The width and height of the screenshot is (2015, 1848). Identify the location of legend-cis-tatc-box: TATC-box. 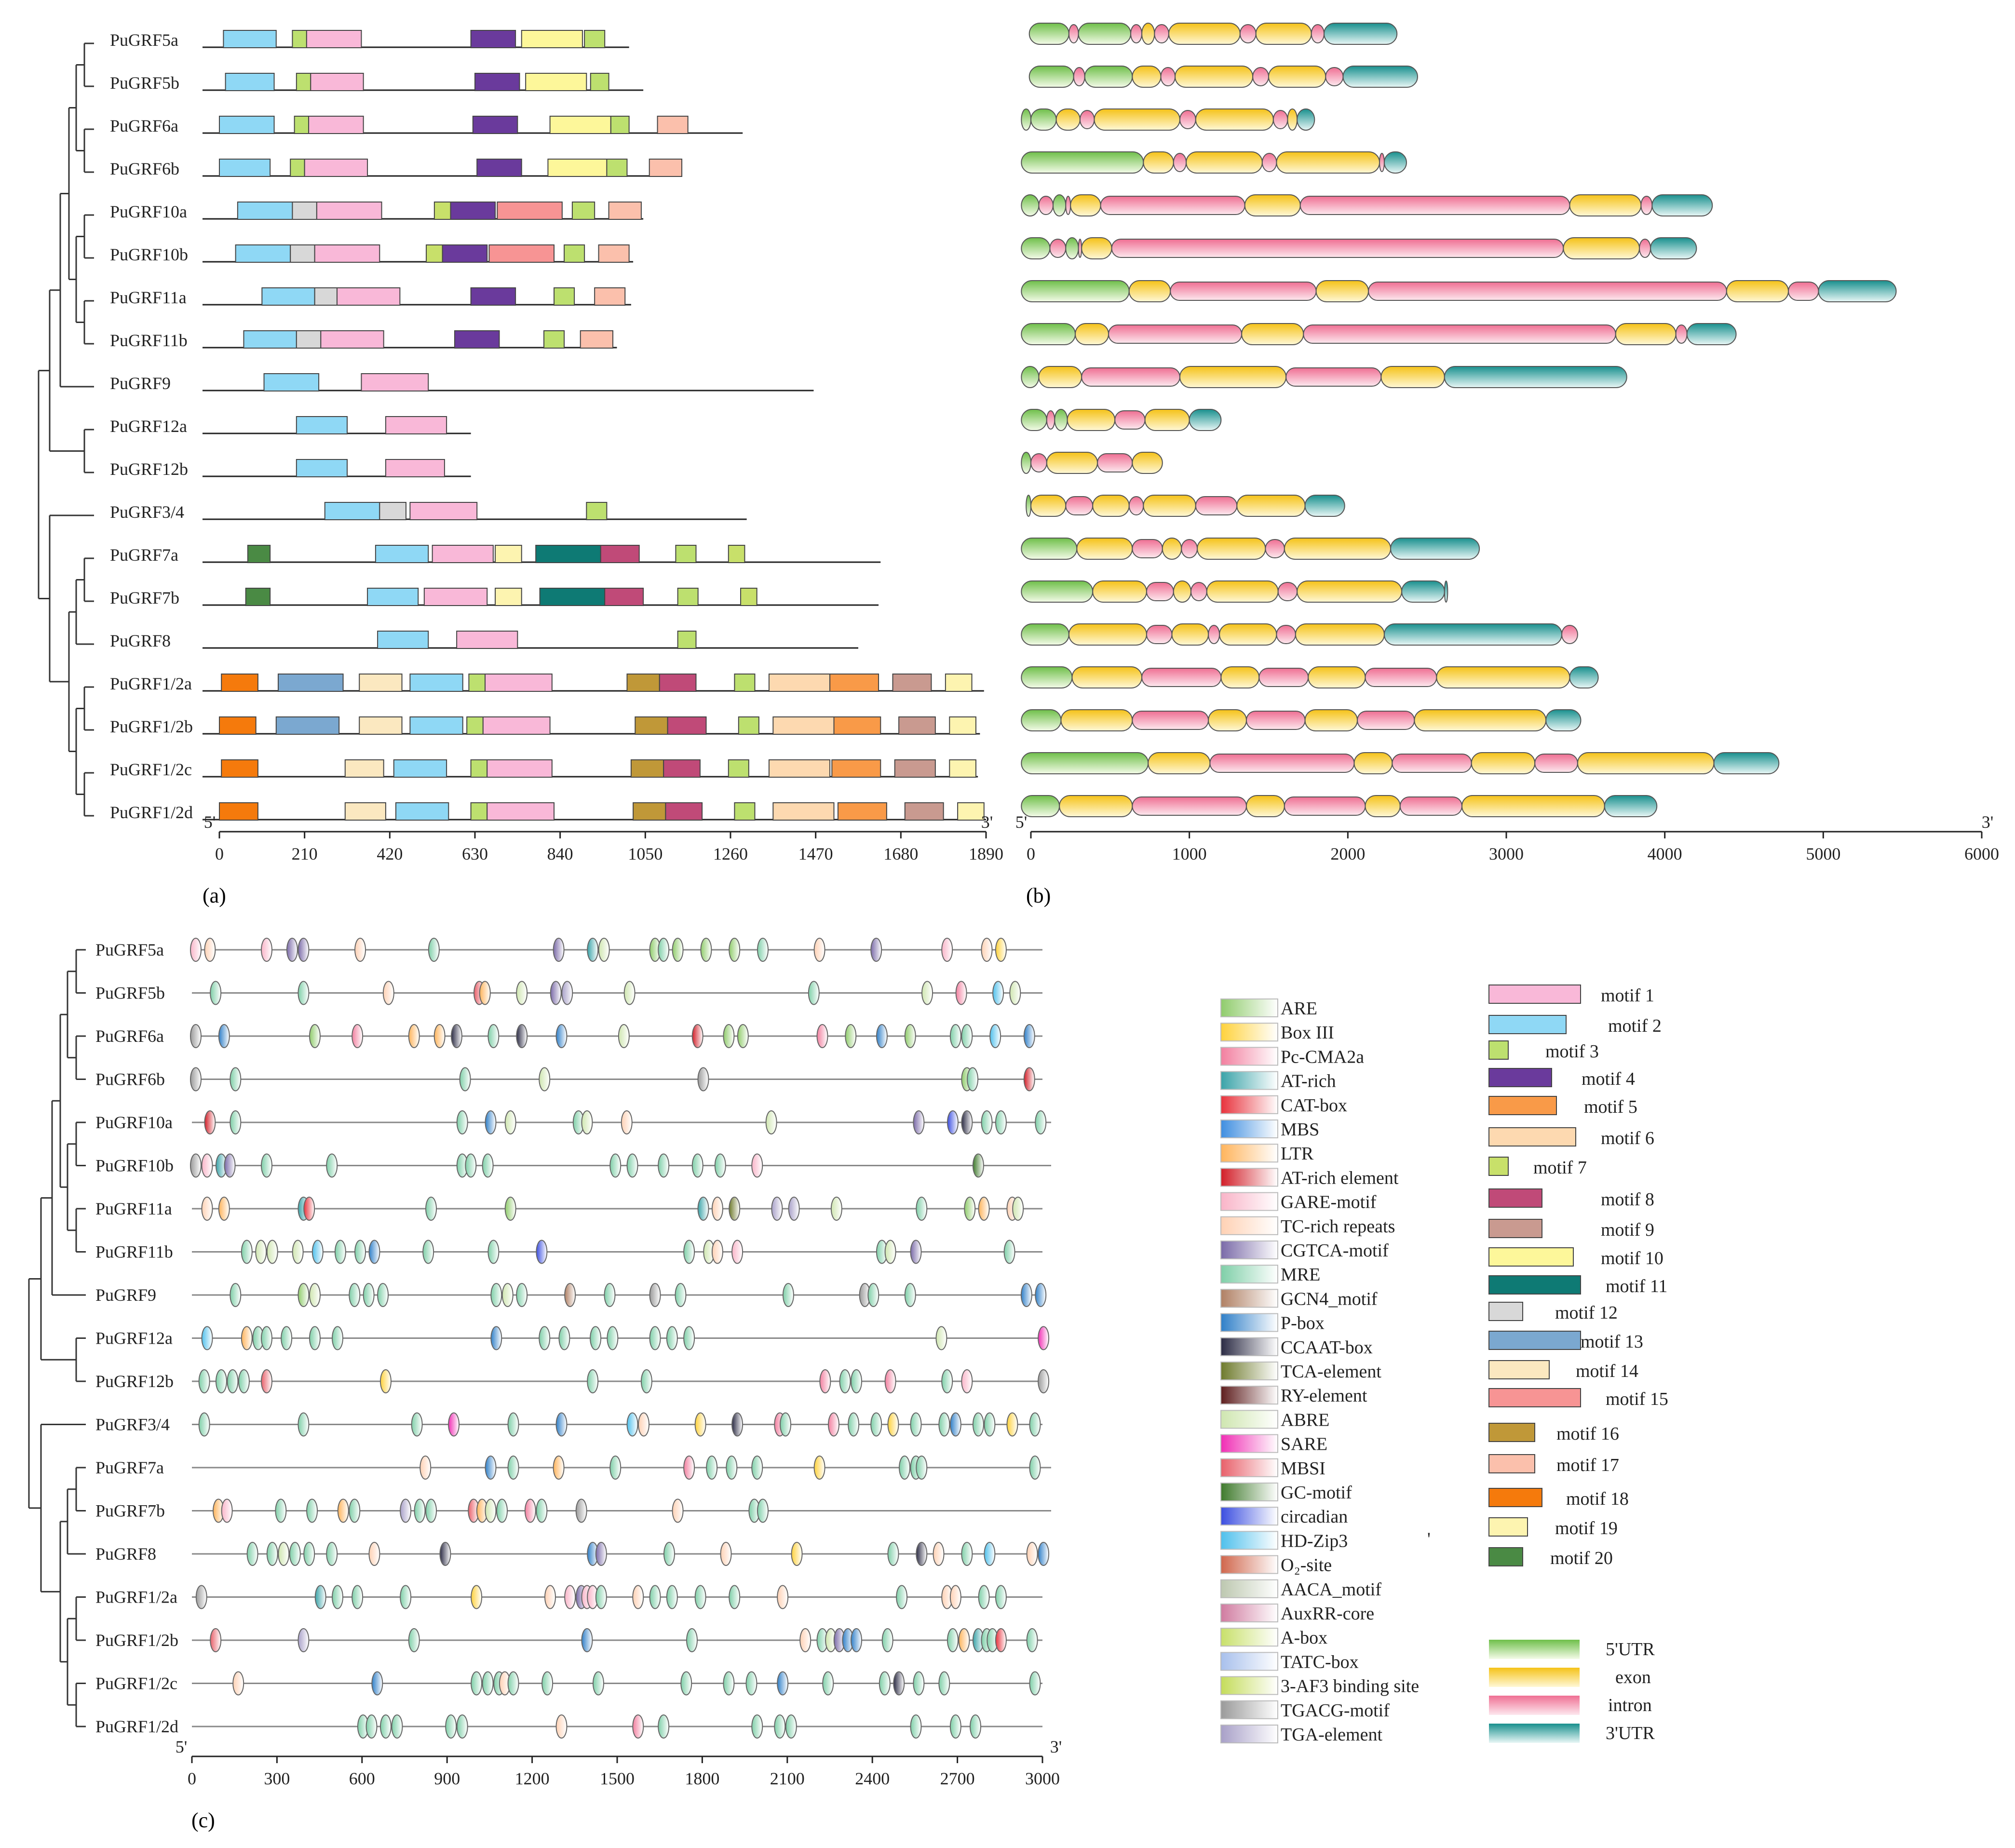
(1289, 1662).